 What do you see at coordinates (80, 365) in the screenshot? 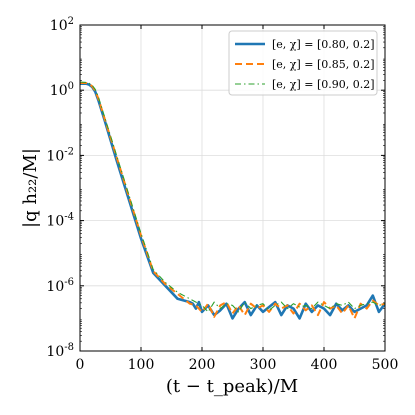
I see `x-tick-label: 0` at bounding box center [80, 365].